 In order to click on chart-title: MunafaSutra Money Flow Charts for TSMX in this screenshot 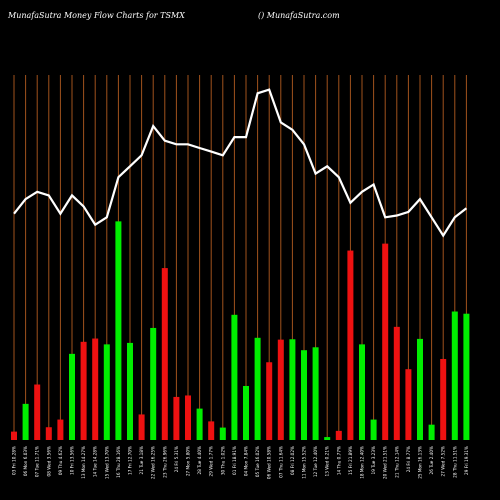, I will do `click(96, 15)`.